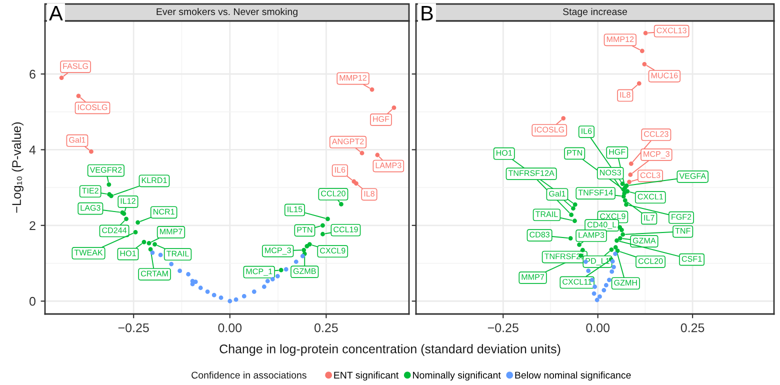  Describe the element at coordinates (531, 173) in the screenshot. I see `annotation: TNFRSF12A` at that location.